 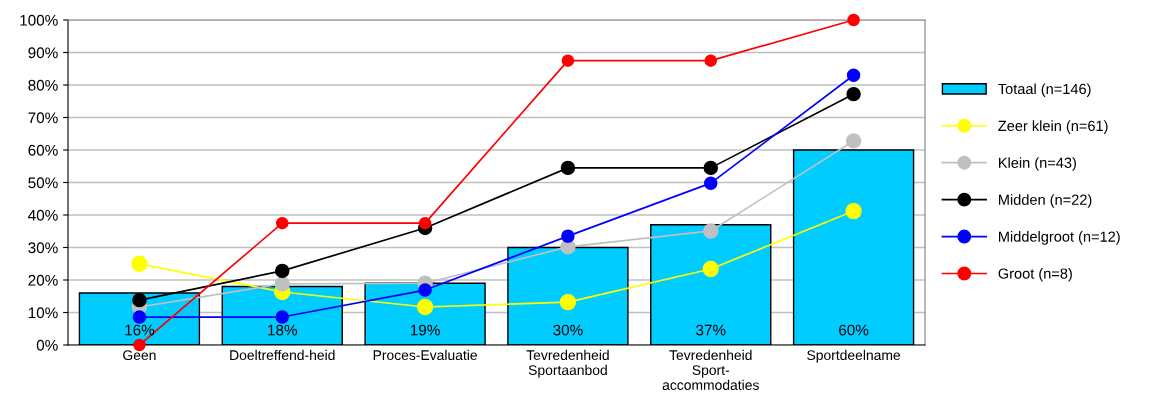 I want to click on legend-label: Midden (n=22), so click(x=1045, y=201).